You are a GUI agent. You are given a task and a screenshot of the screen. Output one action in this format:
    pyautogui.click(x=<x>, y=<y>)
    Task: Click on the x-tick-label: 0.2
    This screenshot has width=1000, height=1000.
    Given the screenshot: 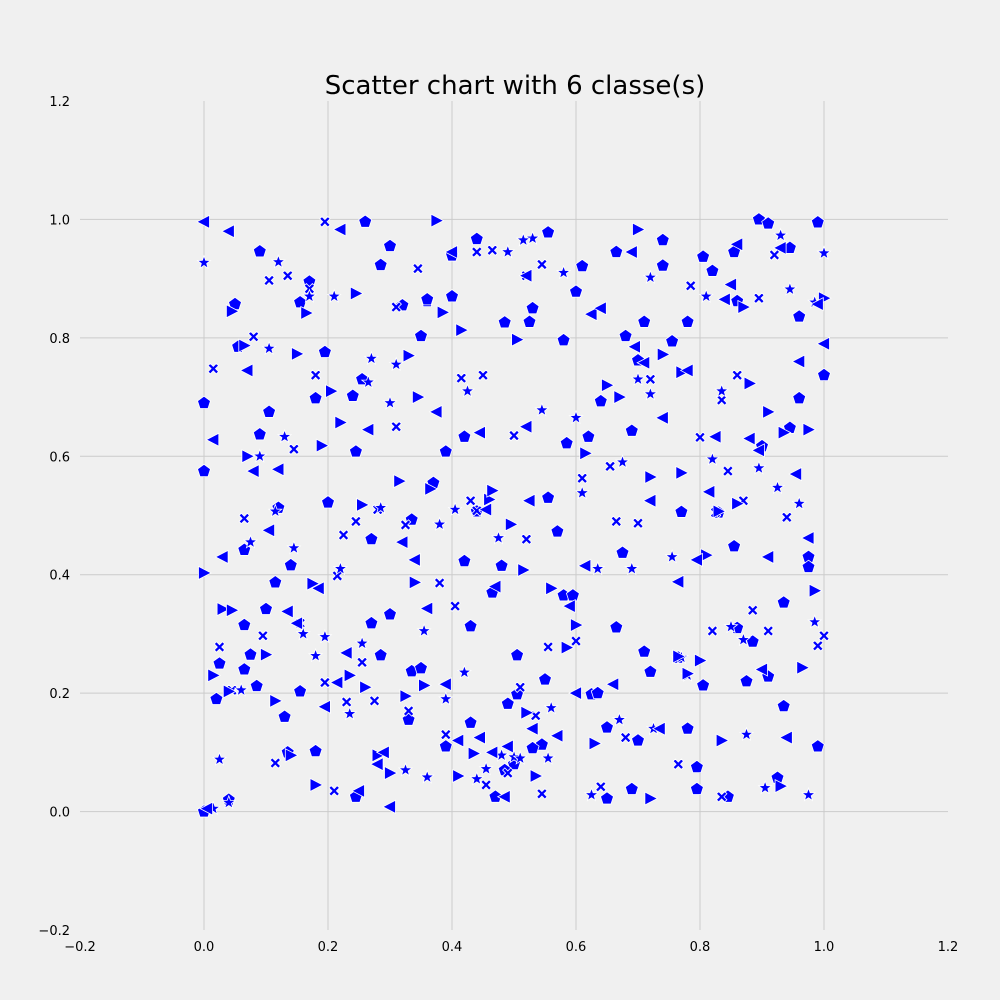 What is the action you would take?
    pyautogui.click(x=328, y=947)
    